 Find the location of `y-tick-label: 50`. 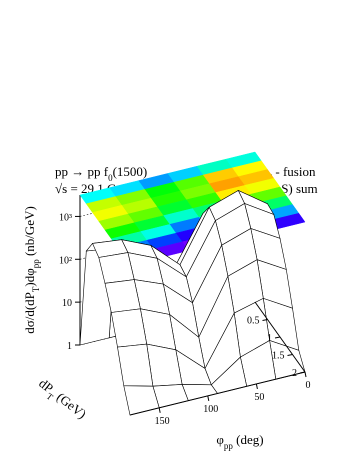

y-tick-label: 50 is located at coordinates (259, 397).